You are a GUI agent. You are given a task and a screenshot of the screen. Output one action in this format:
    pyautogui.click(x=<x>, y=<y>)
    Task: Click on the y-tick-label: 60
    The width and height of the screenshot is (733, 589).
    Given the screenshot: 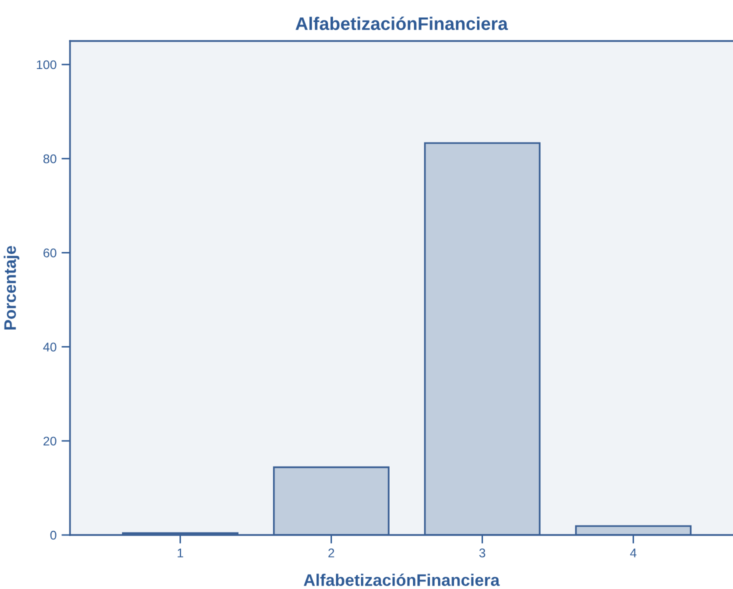 What is the action you would take?
    pyautogui.click(x=50, y=253)
    